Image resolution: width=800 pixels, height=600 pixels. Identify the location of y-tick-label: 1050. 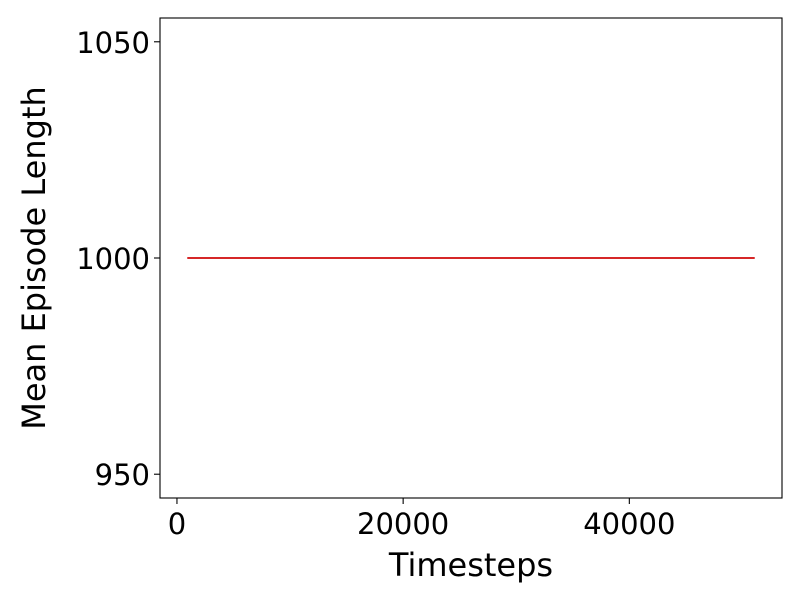
(113, 43).